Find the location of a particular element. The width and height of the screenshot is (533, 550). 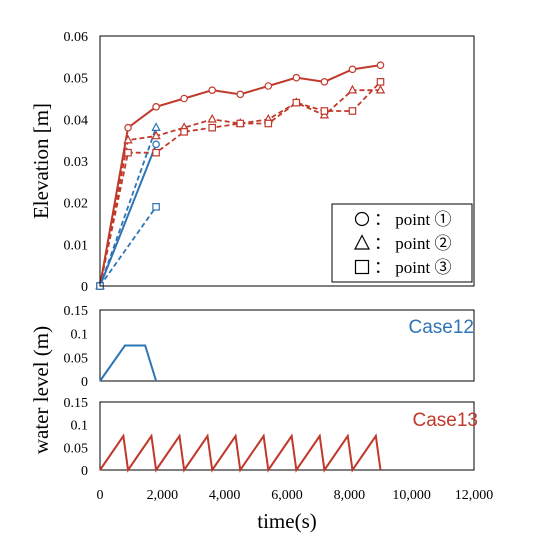

x-tick-label: 0 is located at coordinates (100, 495).